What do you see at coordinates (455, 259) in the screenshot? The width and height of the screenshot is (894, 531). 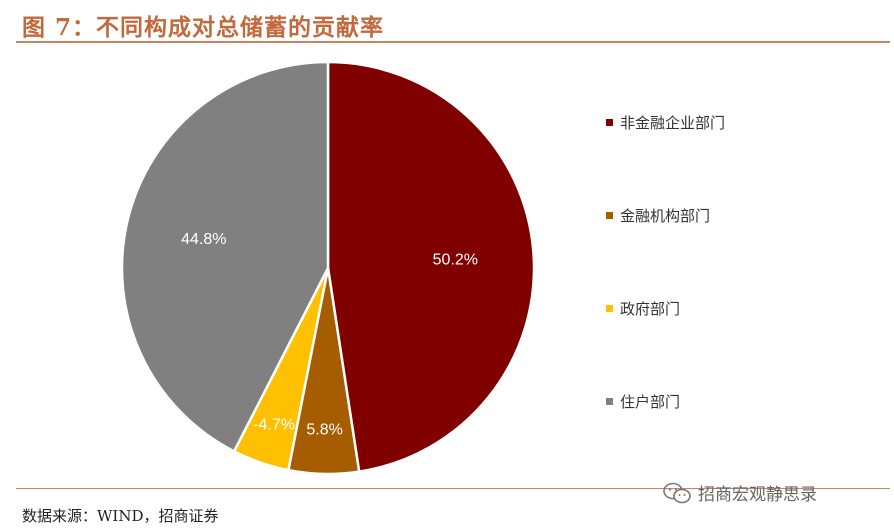 I see `data-label: 50.2%` at bounding box center [455, 259].